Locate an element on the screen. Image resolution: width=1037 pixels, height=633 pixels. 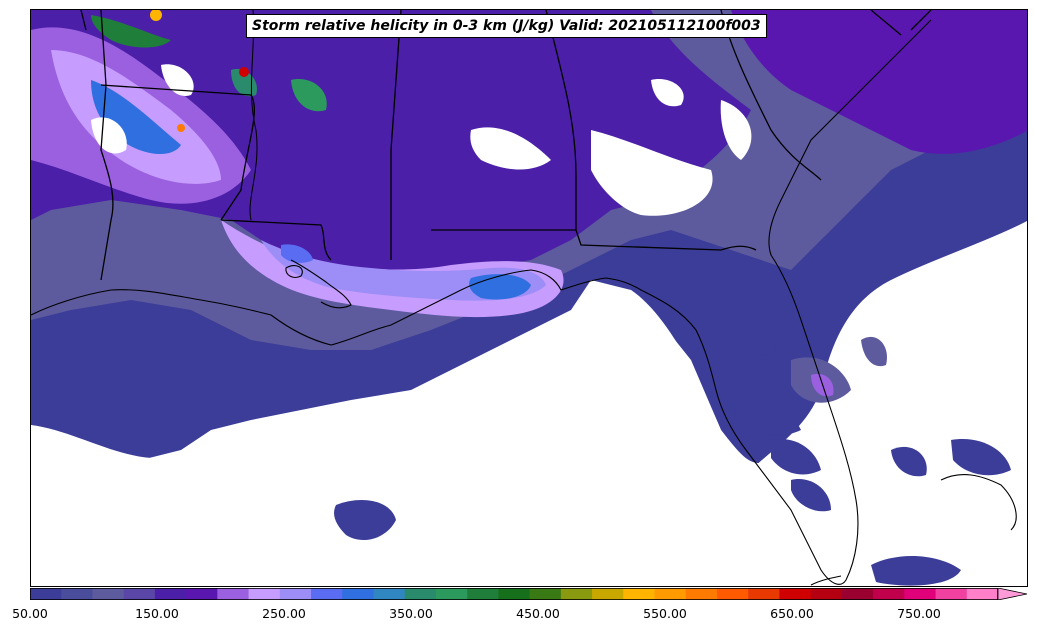
coast-keys is located at coordinates (826, 580).